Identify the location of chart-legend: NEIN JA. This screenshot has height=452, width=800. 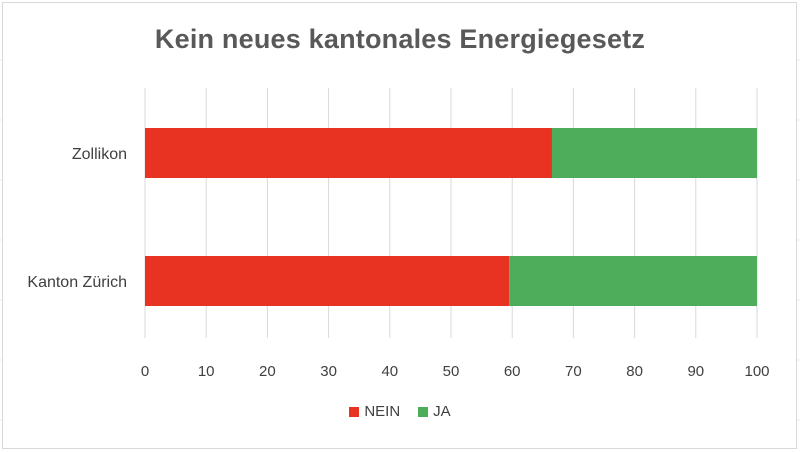
(400, 411).